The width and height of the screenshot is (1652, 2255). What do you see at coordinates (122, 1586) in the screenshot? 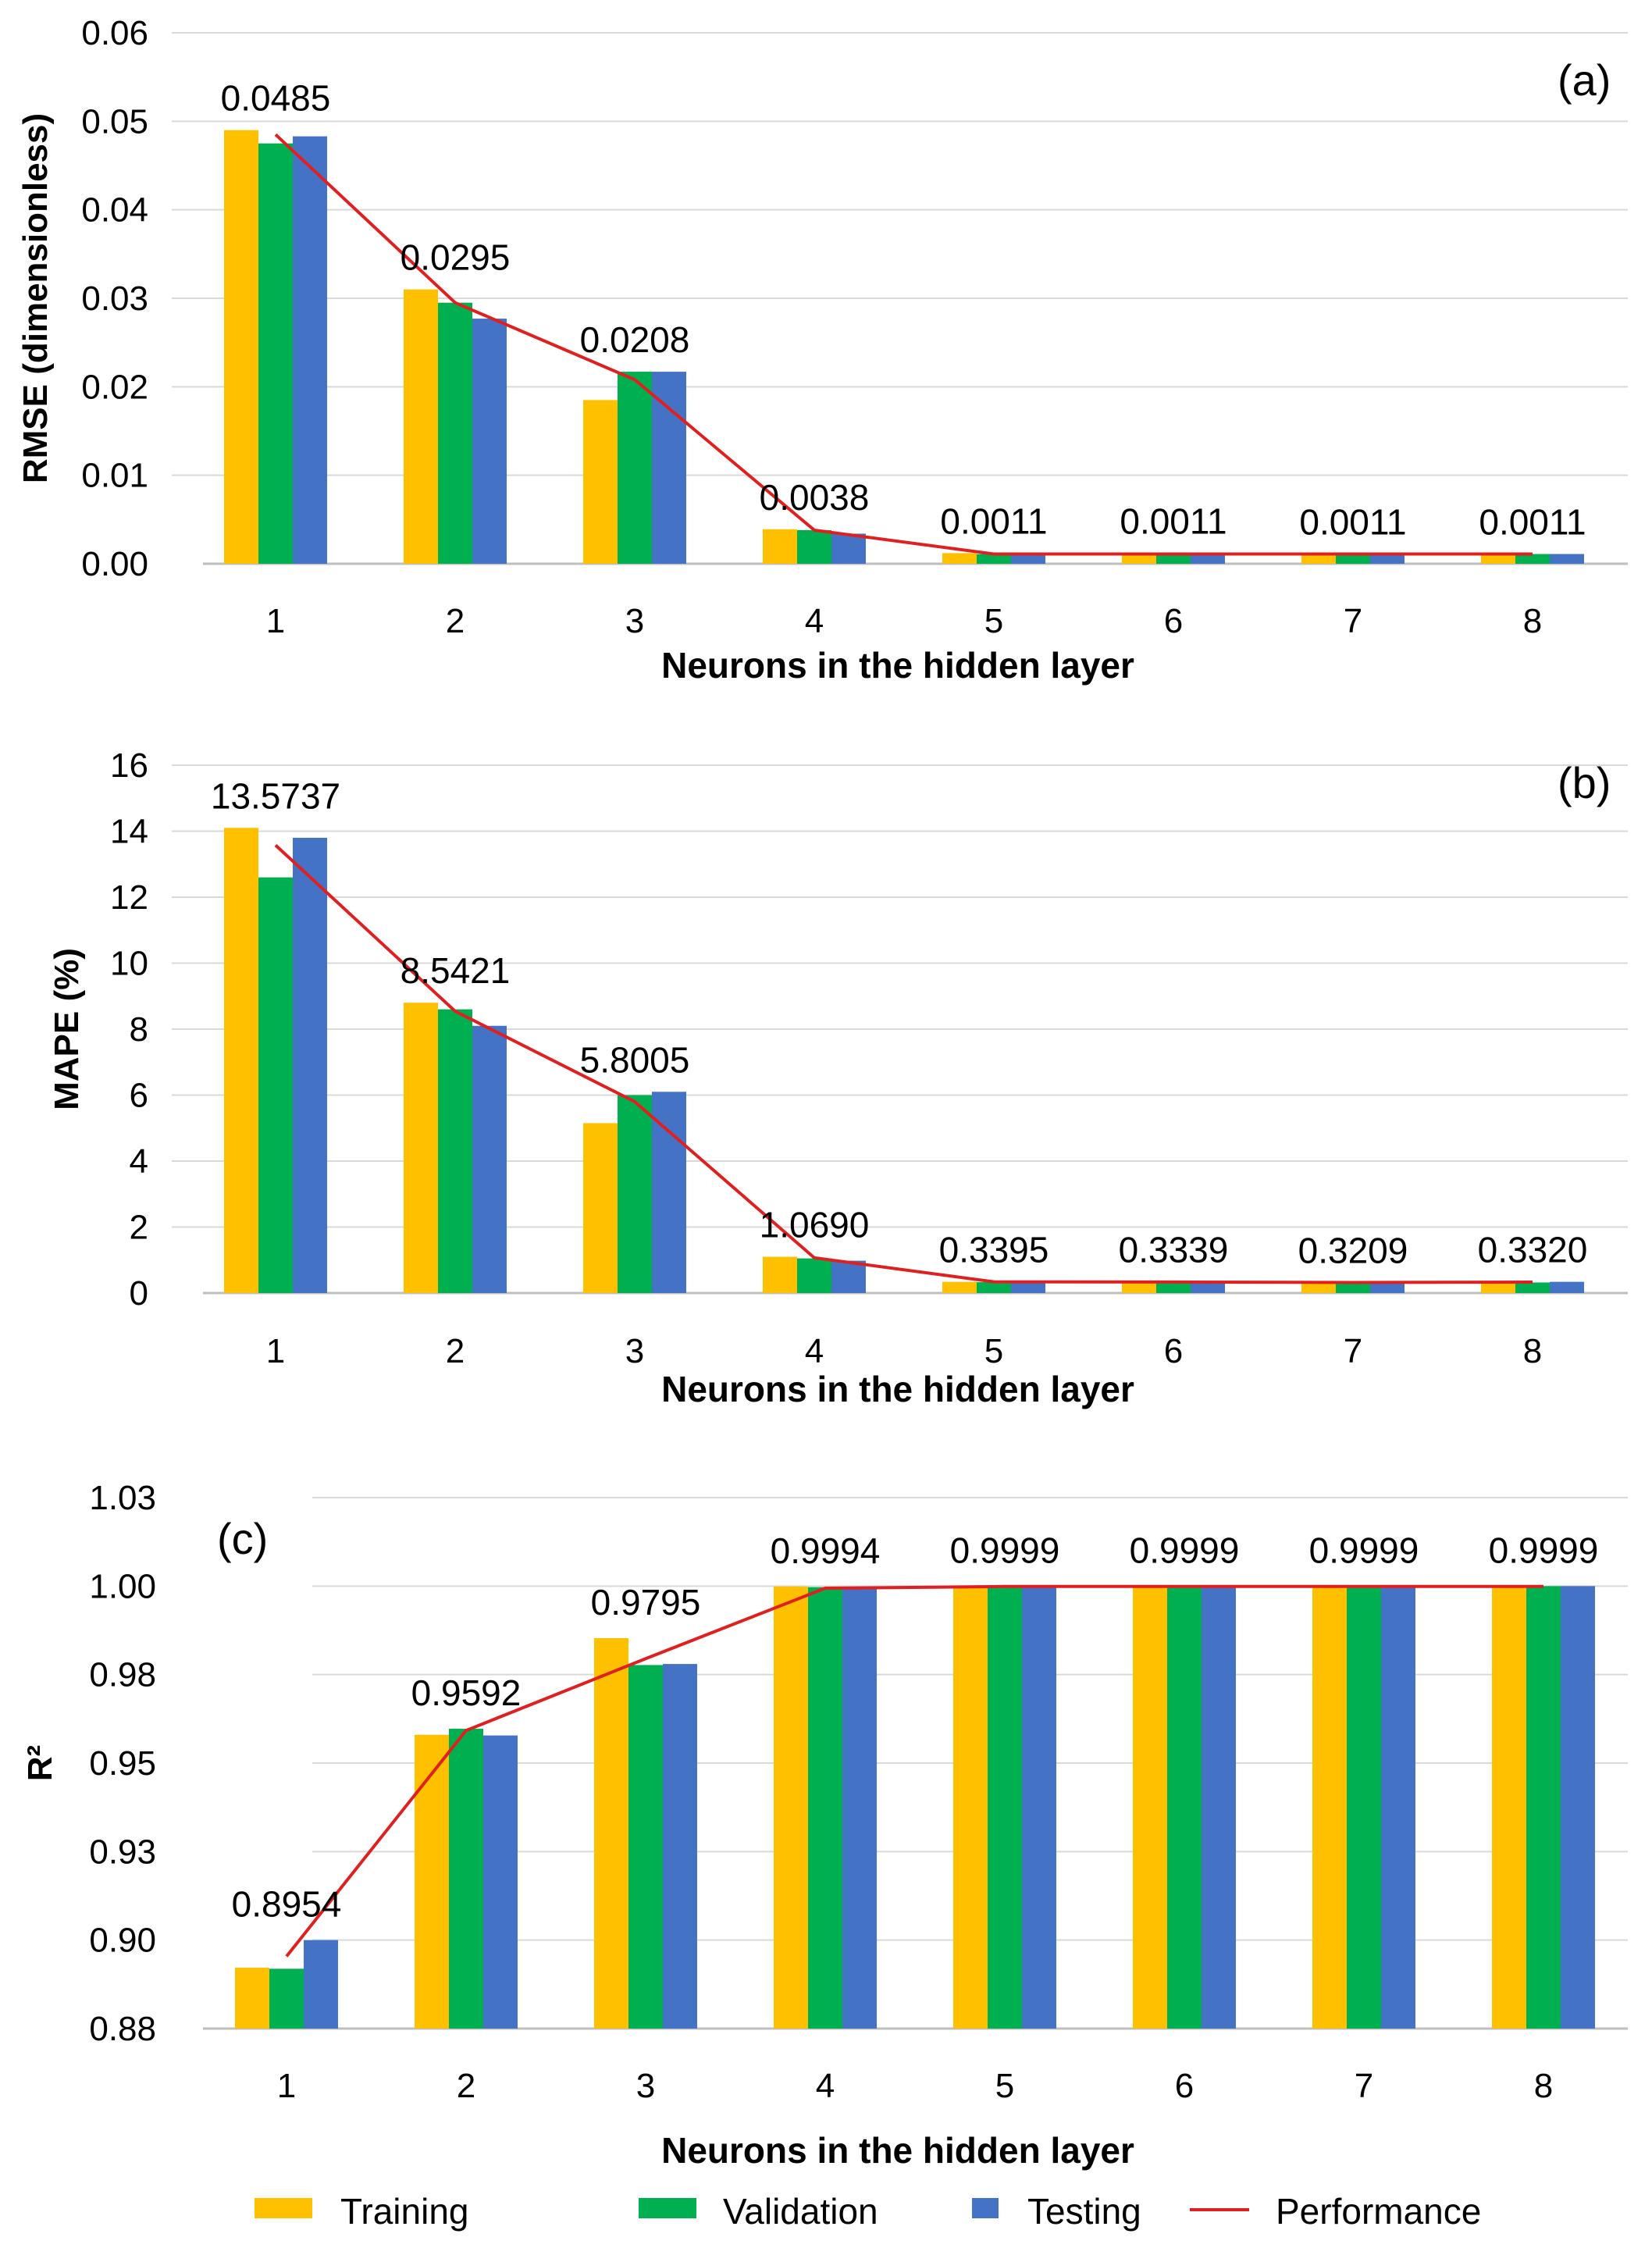
I see `y-tick-label: 1.00` at bounding box center [122, 1586].